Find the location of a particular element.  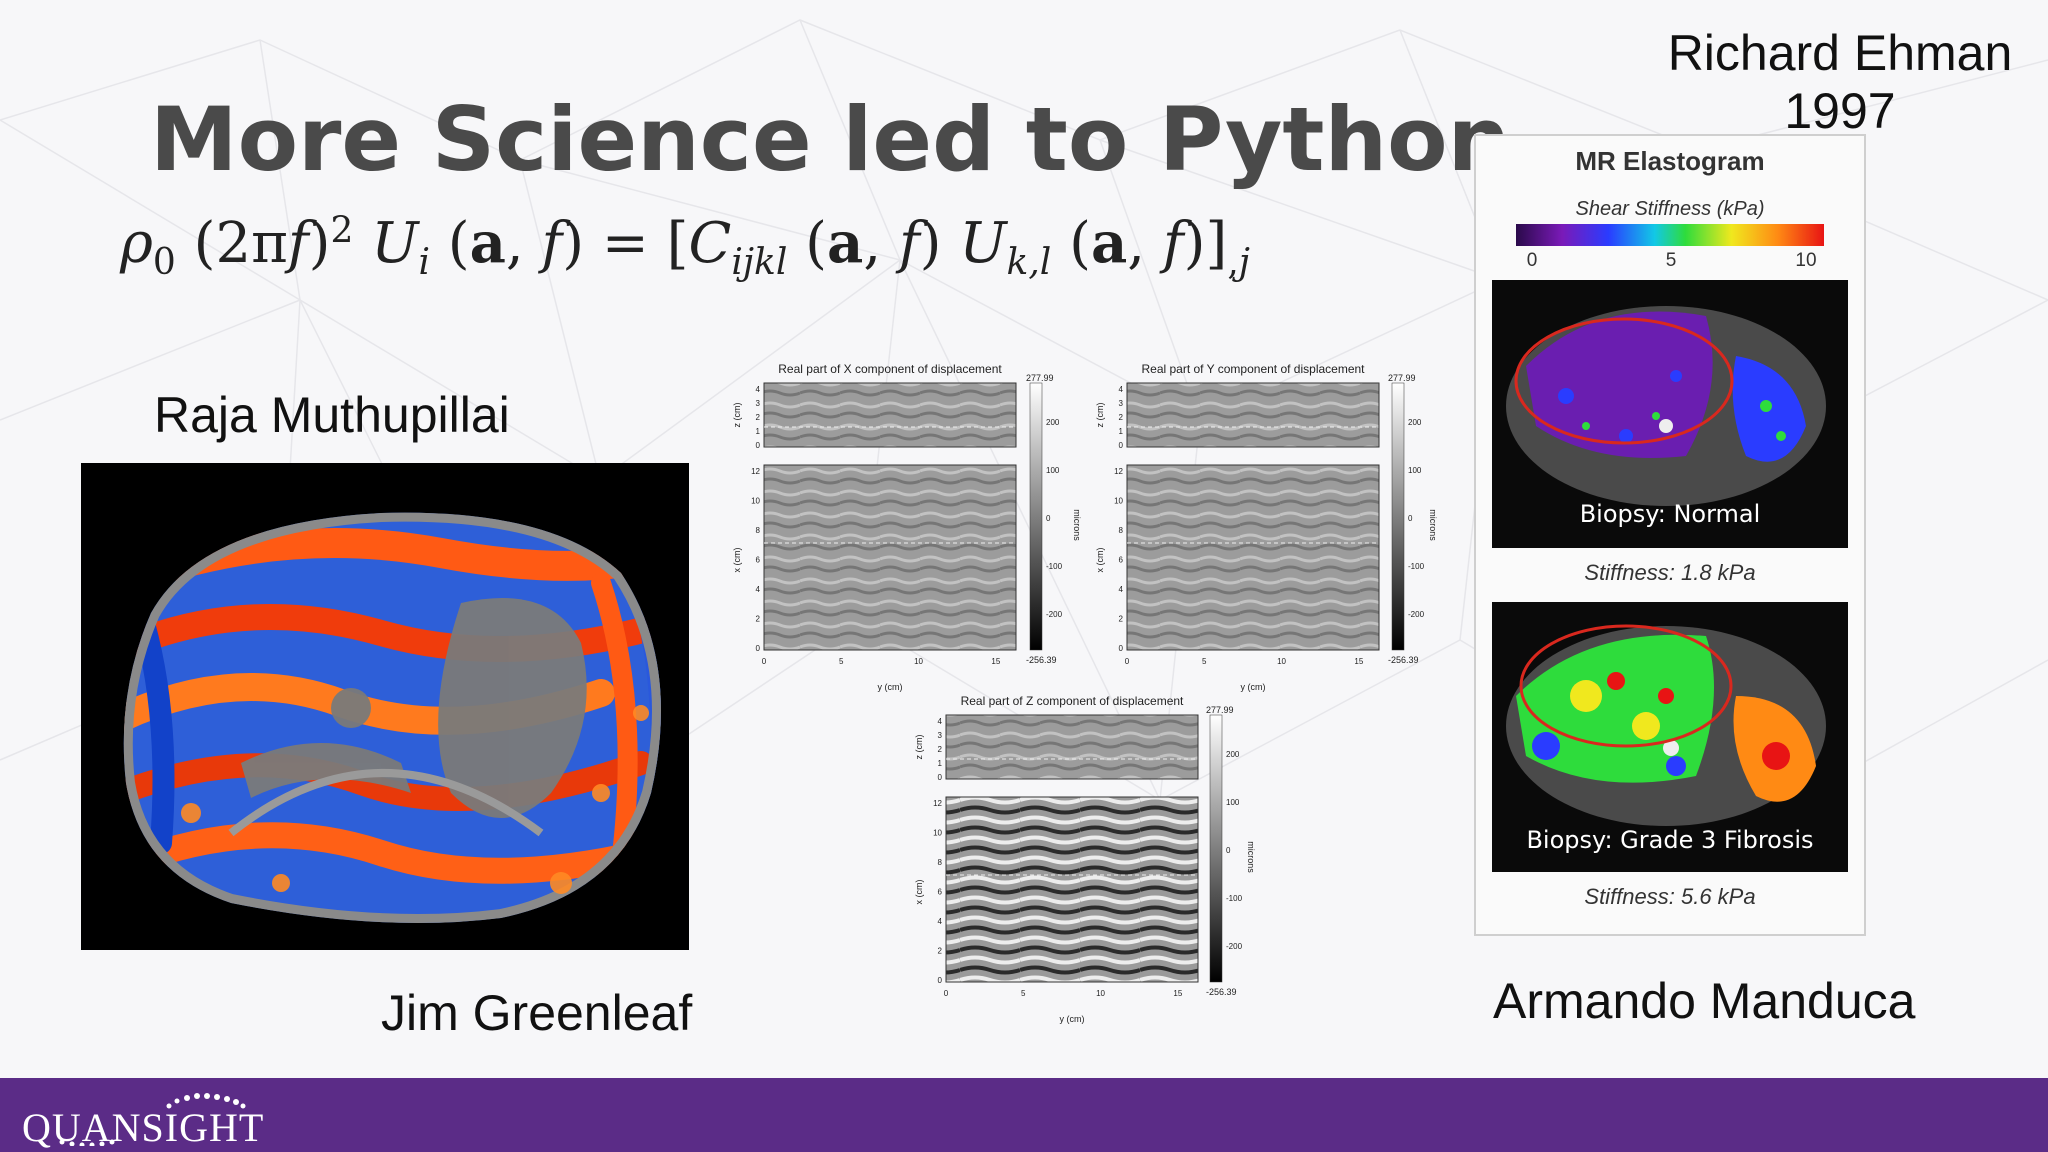

elastogram-tick-10: 10 is located at coordinates (1805, 260).